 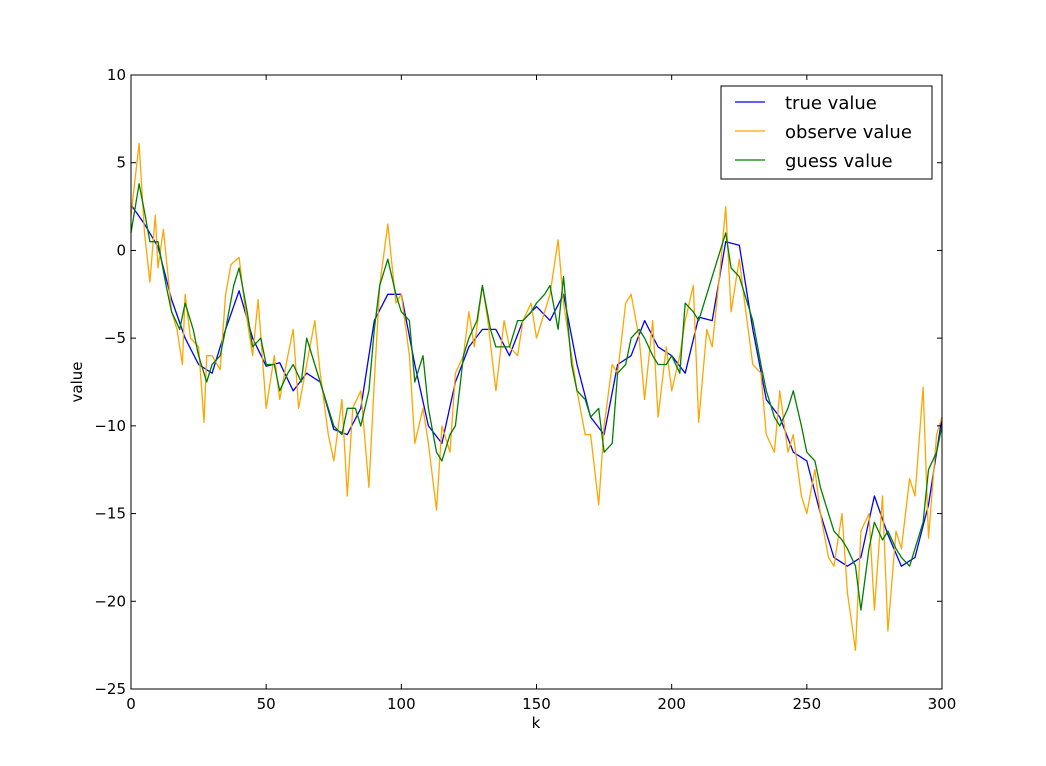 I want to click on y-tick-label: −20, so click(x=110, y=601).